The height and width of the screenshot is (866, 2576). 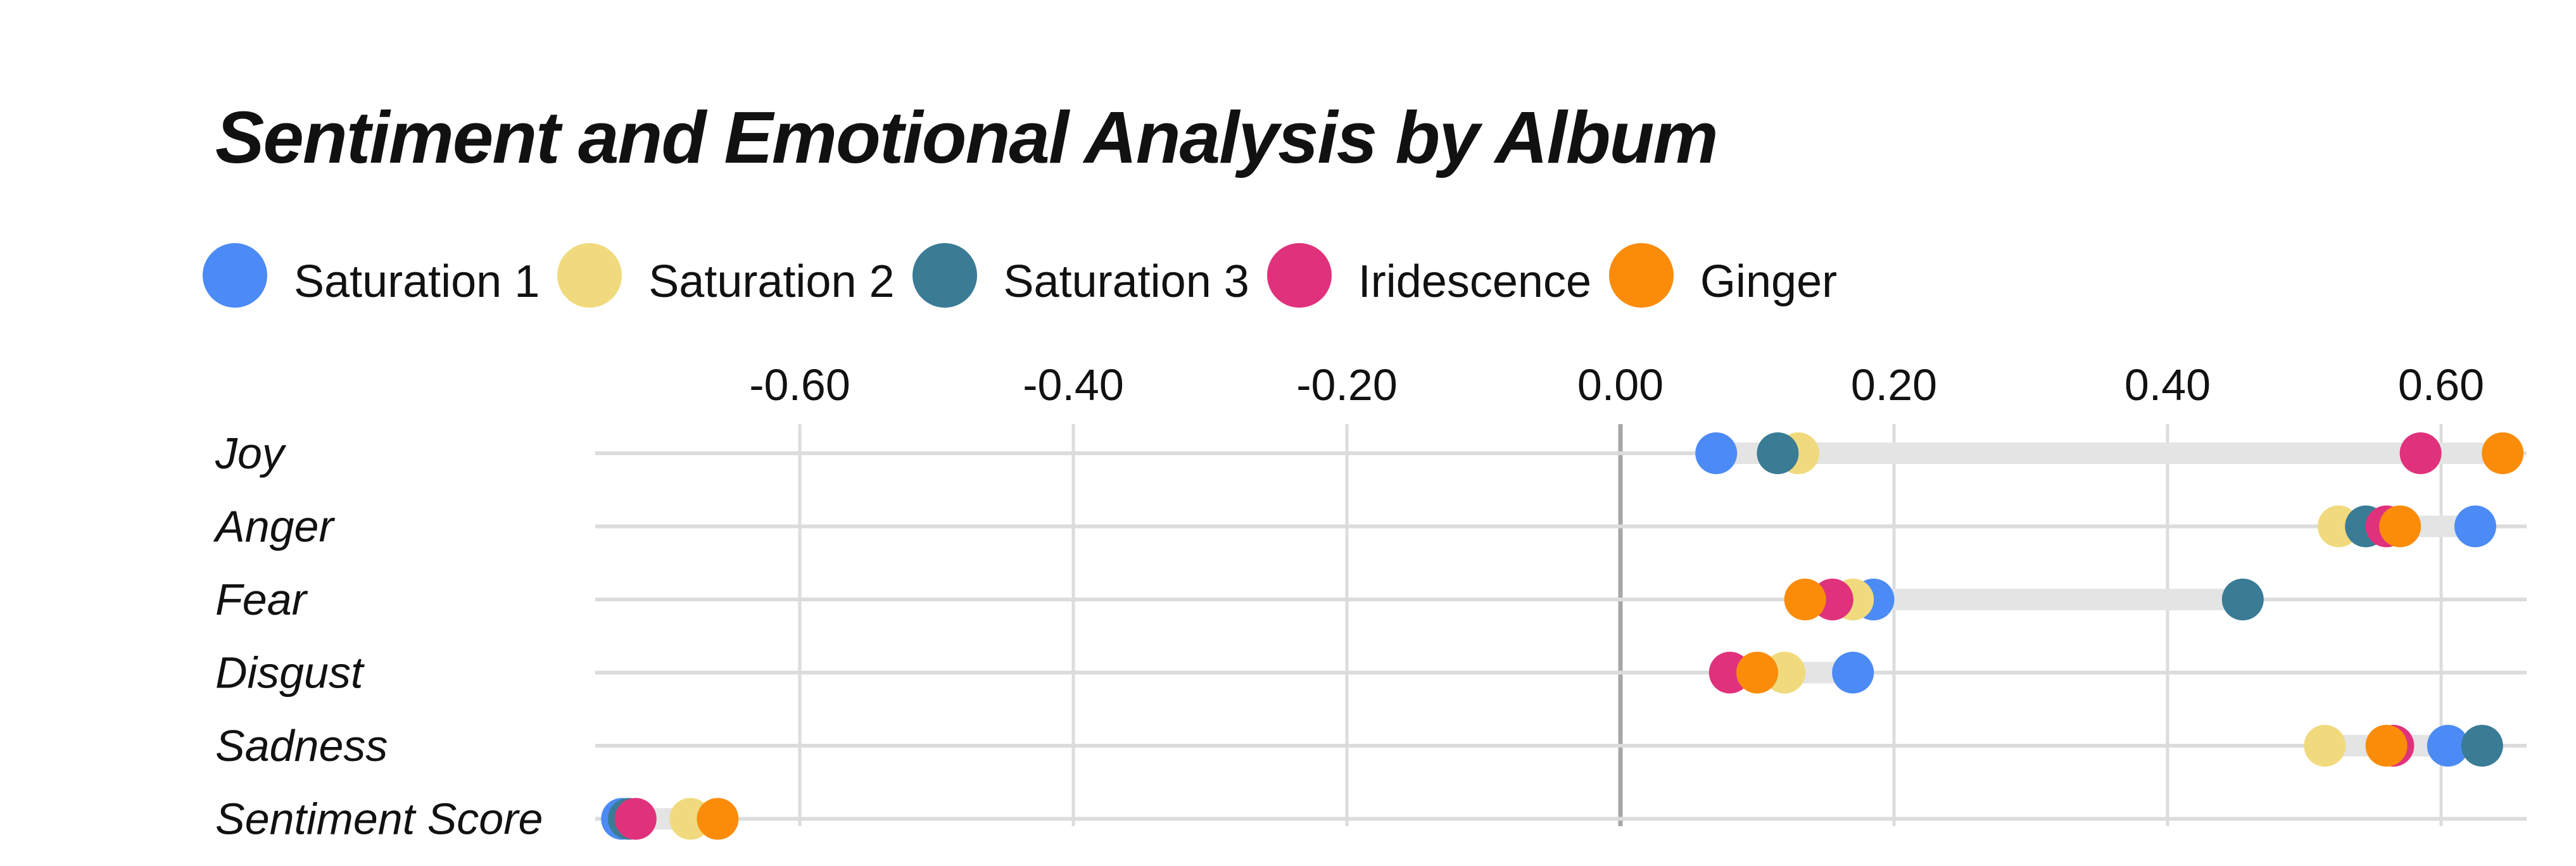 I want to click on category-label: Fear, so click(x=261, y=599).